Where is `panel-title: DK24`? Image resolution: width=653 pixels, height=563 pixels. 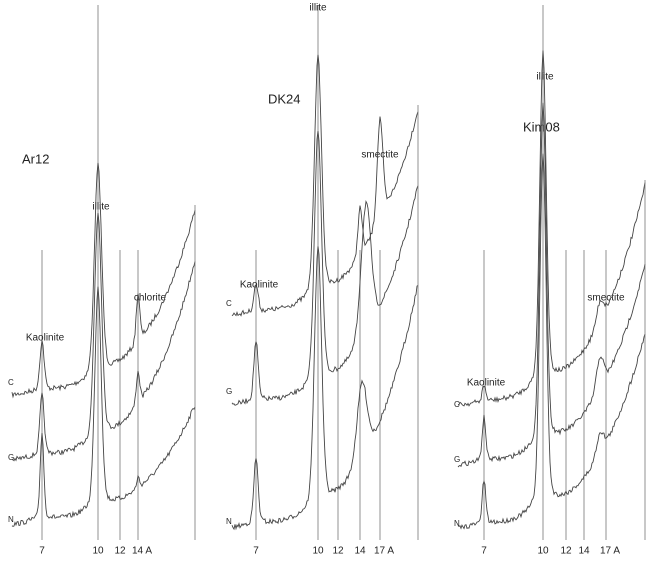
panel-title: DK24 is located at coordinates (284, 98).